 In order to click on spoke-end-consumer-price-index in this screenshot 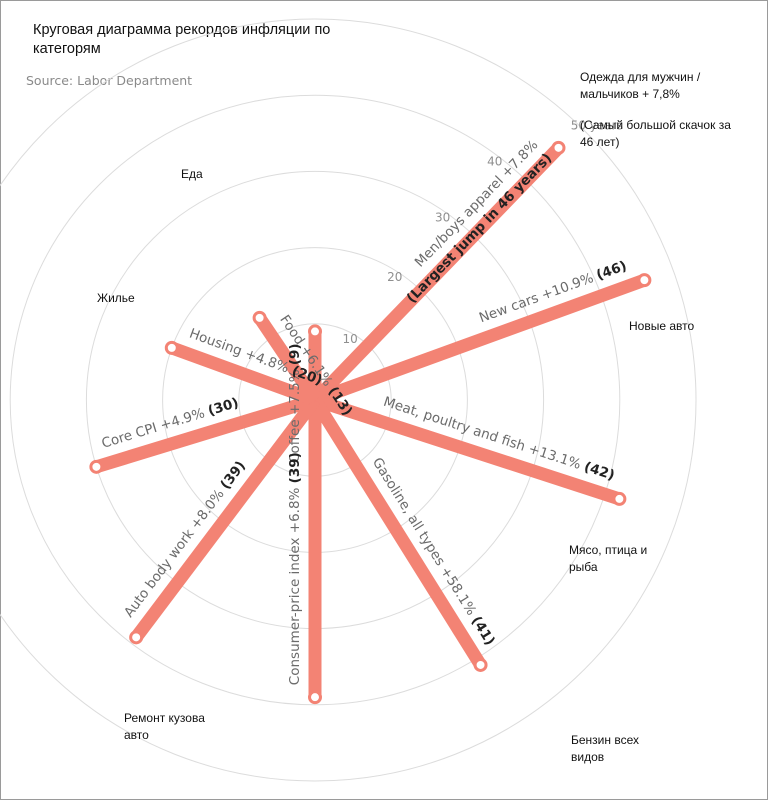, I will do `click(315, 697)`.